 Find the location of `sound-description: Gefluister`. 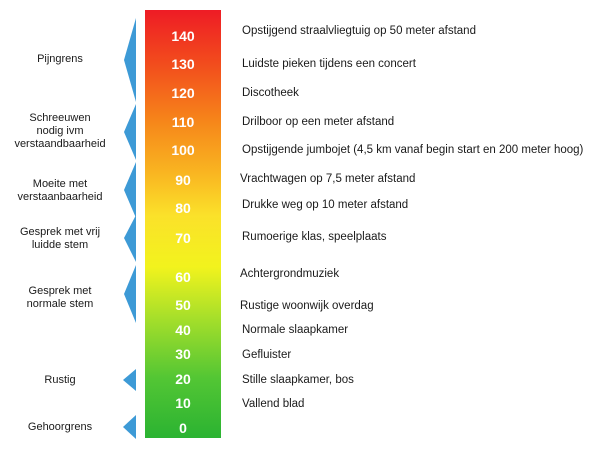

sound-description: Gefluister is located at coordinates (267, 355).